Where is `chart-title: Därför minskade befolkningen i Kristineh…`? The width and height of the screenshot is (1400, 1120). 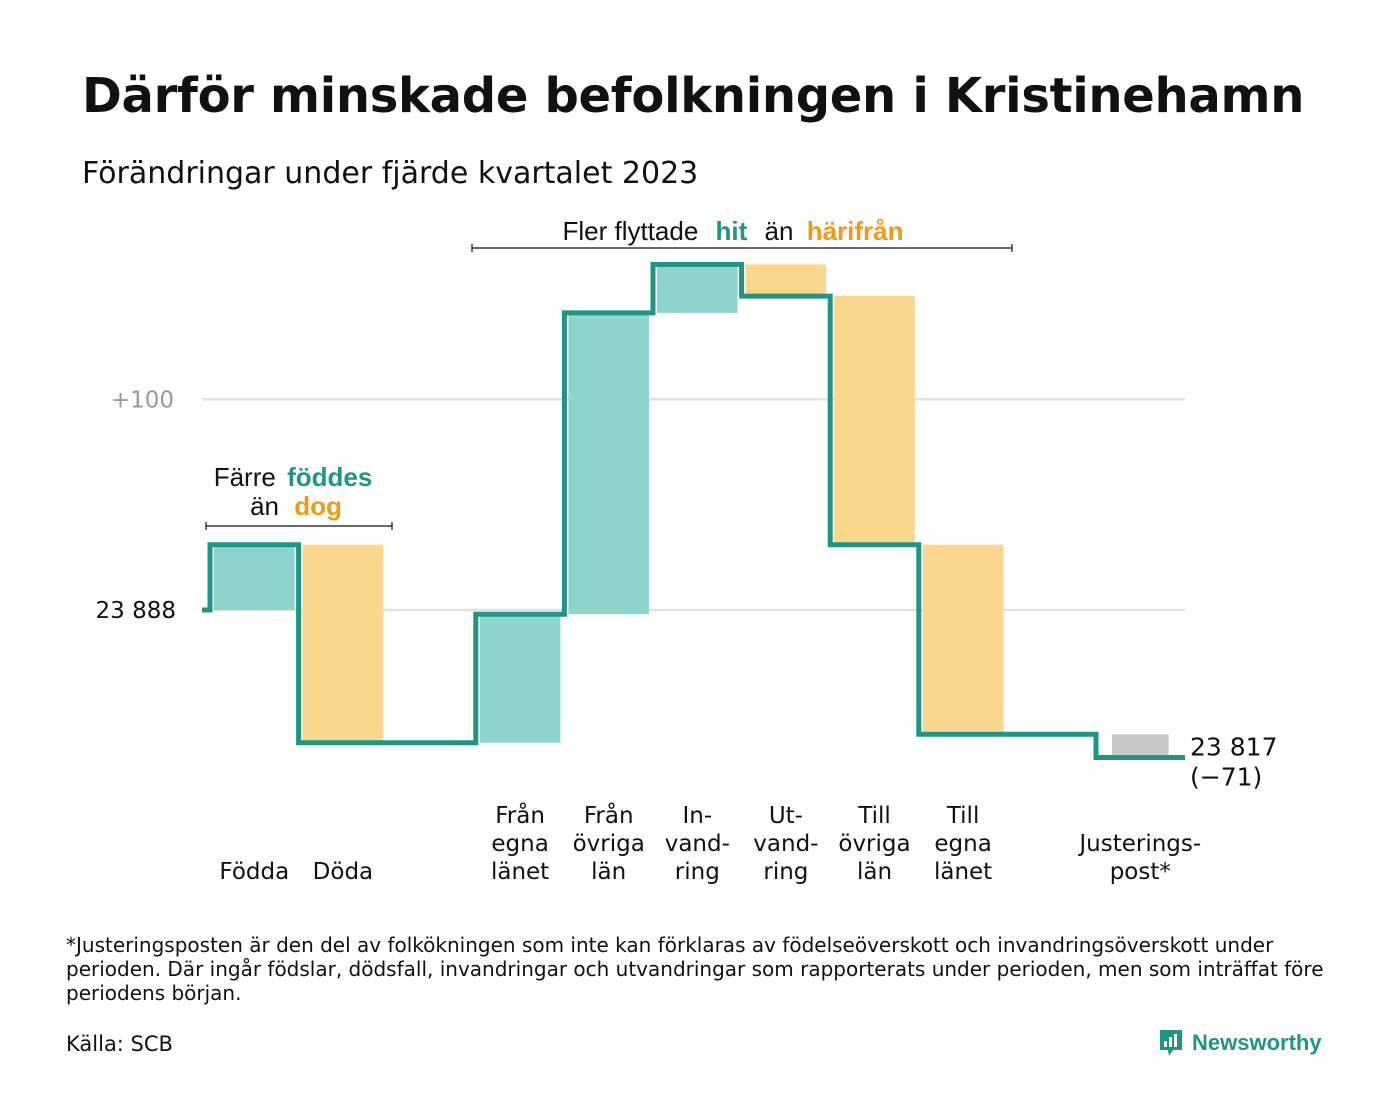 chart-title: Därför minskade befolkningen i Kristineh… is located at coordinates (693, 96).